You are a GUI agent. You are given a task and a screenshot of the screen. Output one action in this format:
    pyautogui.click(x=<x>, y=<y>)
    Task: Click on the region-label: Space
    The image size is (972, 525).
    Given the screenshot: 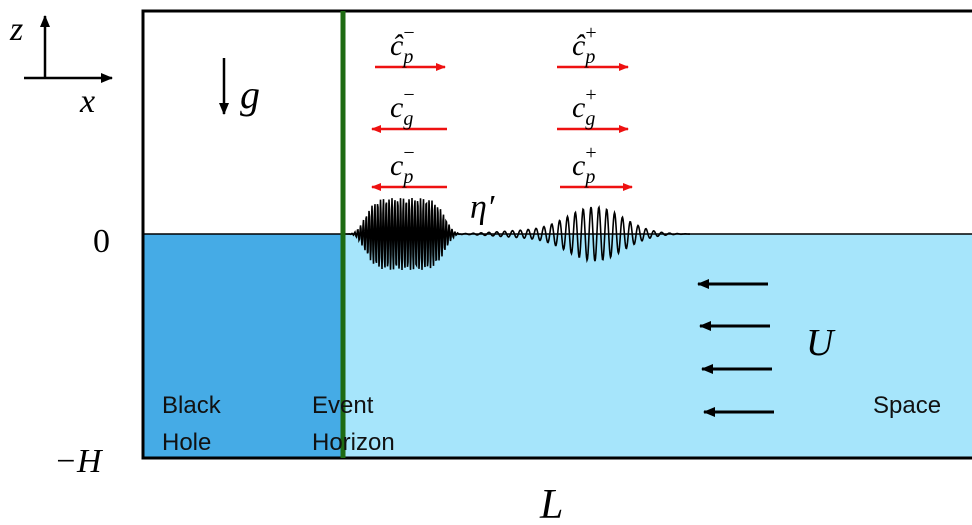 What is the action you would take?
    pyautogui.click(x=907, y=405)
    